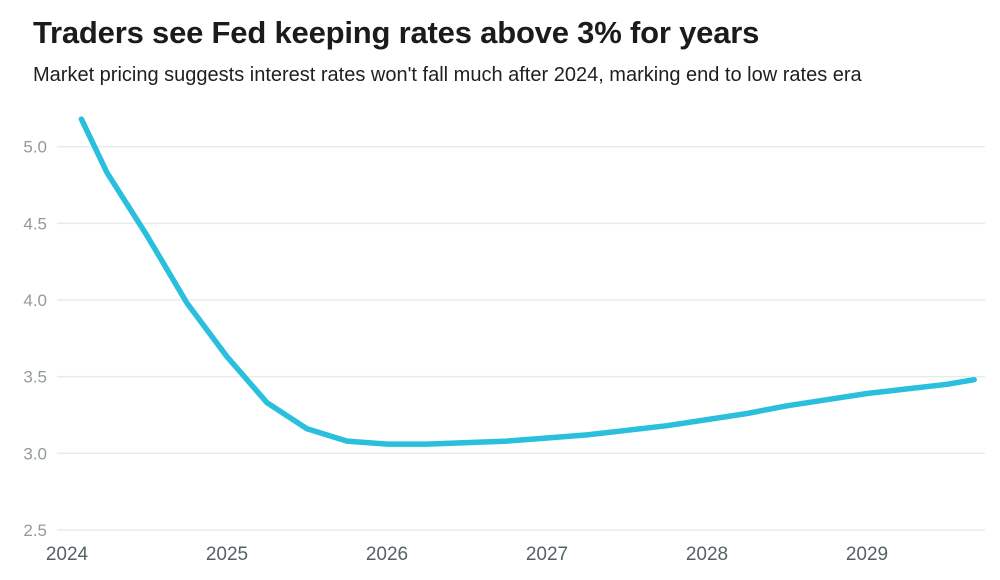 The width and height of the screenshot is (1000, 580). Describe the element at coordinates (35, 453) in the screenshot. I see `y-tick-label: 3.0` at that location.